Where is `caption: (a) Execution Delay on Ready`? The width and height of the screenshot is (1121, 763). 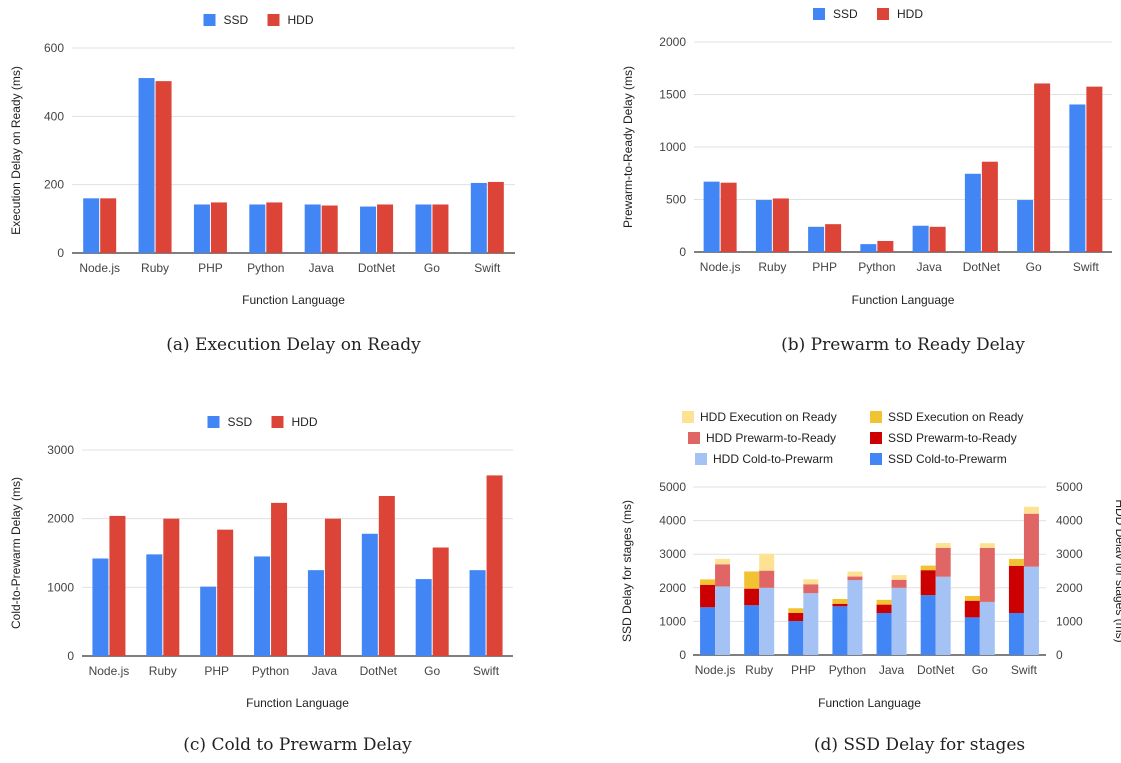 caption: (a) Execution Delay on Ready is located at coordinates (293, 345).